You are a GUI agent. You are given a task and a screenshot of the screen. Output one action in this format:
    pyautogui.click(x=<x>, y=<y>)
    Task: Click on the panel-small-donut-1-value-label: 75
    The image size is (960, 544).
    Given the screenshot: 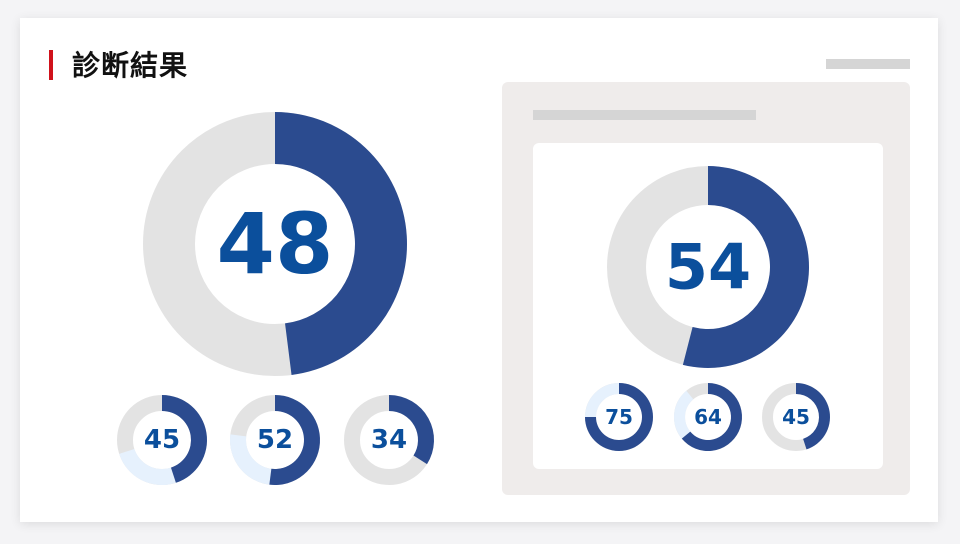 What is the action you would take?
    pyautogui.click(x=619, y=417)
    